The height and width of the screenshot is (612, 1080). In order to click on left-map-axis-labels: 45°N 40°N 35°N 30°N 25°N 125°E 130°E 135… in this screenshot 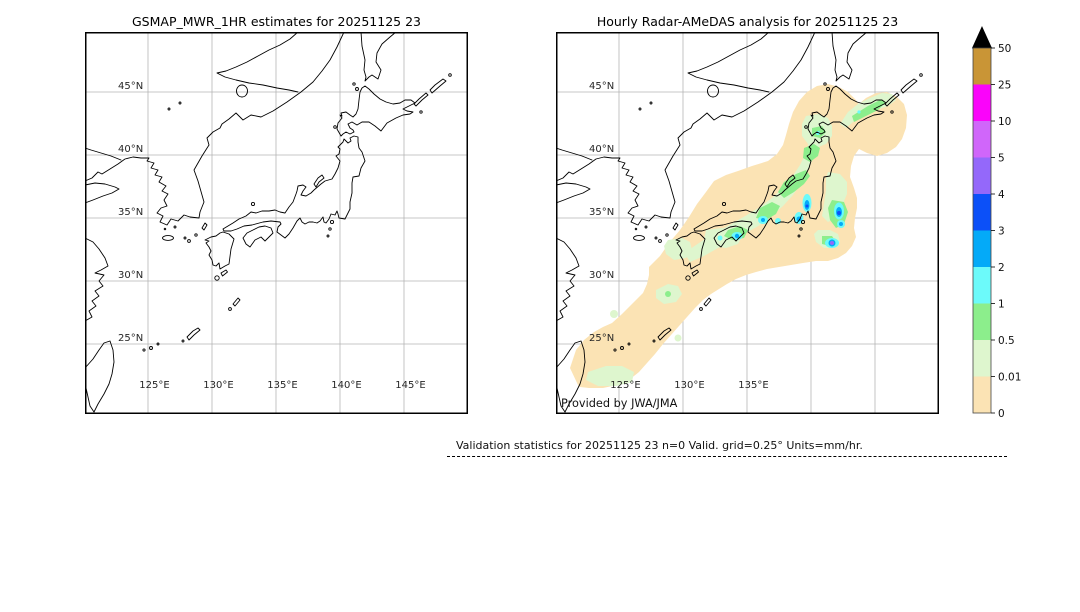, I will do `click(272, 236)`.